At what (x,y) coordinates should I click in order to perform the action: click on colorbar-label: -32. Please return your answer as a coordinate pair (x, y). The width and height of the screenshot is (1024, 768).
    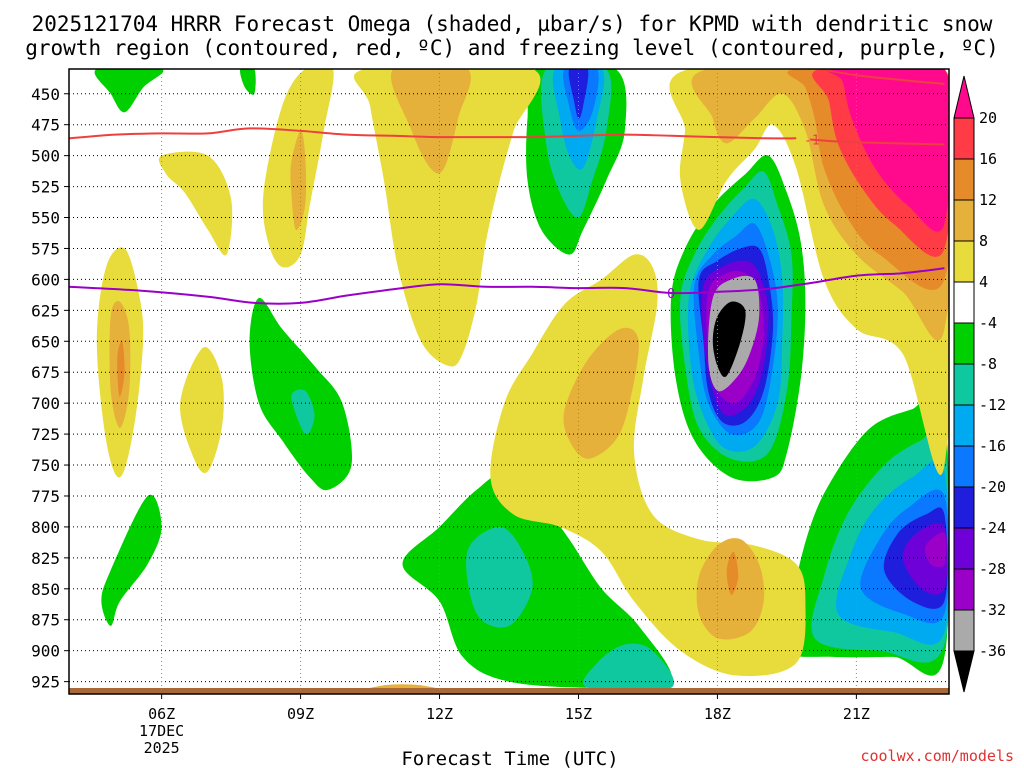
    Looking at the image, I should click on (992, 610).